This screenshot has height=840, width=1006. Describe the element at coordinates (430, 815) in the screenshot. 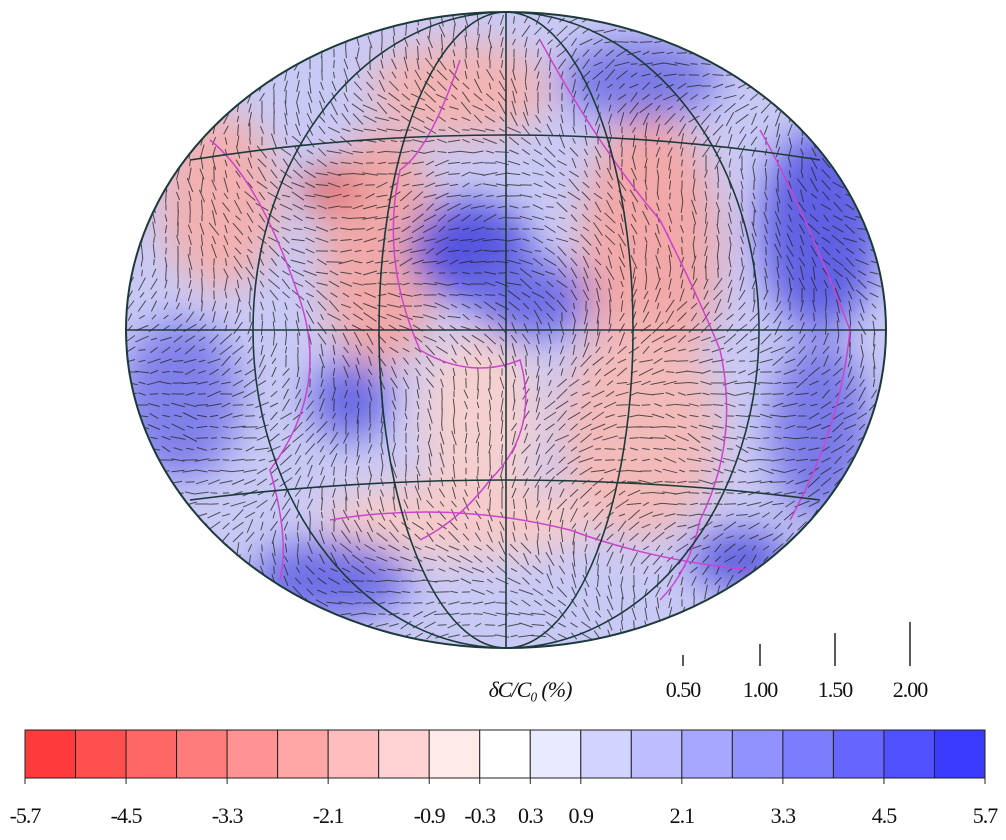

I see `colorbar-tick-label: -0.9` at that location.